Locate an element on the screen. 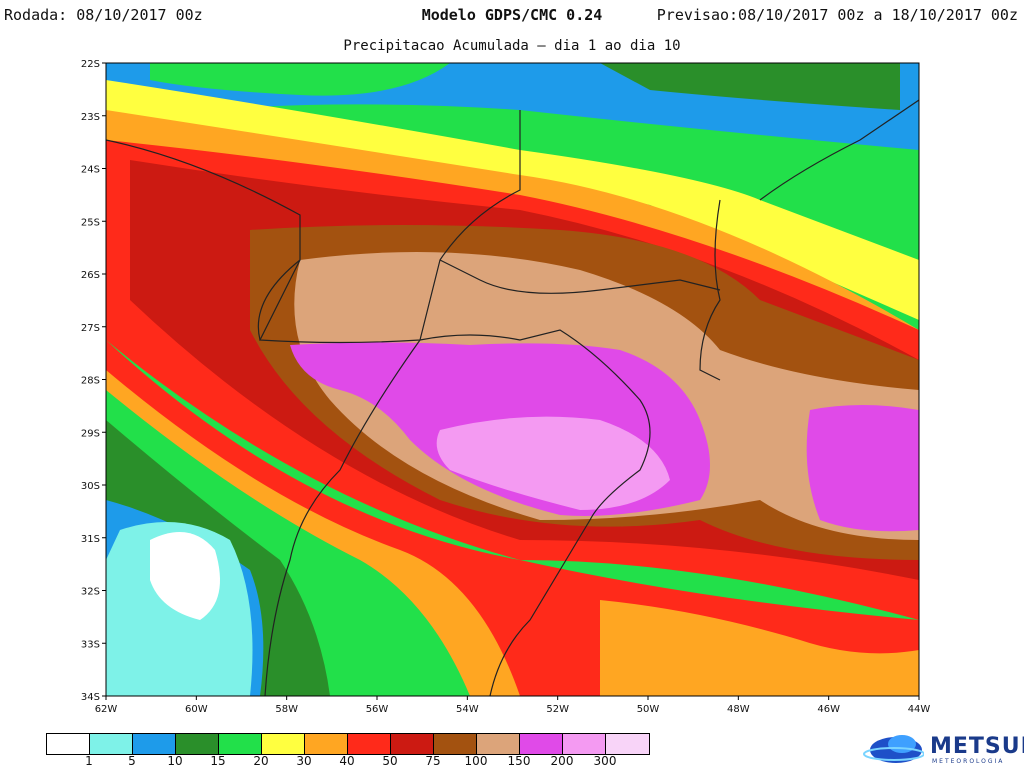  legend-threshold-label: 200 is located at coordinates (562, 761).